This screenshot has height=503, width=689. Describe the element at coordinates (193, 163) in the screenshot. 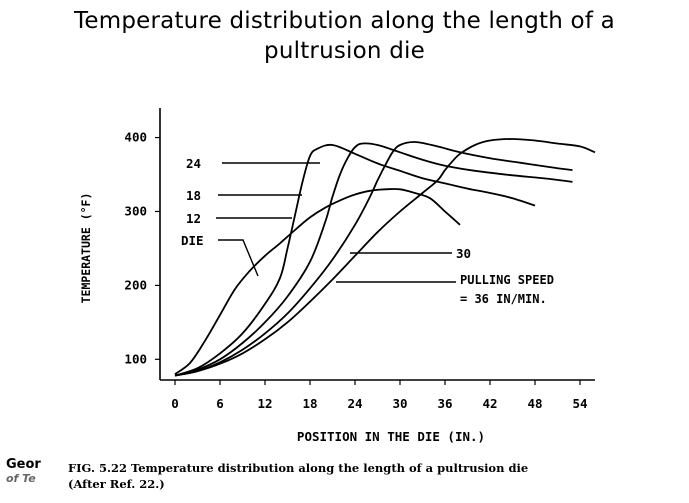

I see `callout-label-24: 24` at that location.